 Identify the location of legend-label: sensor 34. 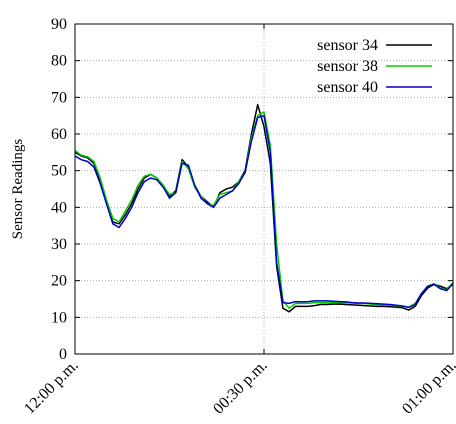
(347, 45).